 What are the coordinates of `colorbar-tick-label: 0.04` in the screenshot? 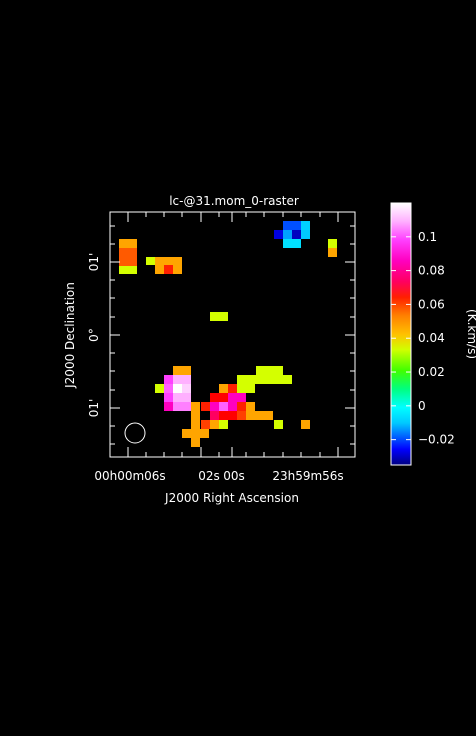 It's located at (431, 338).